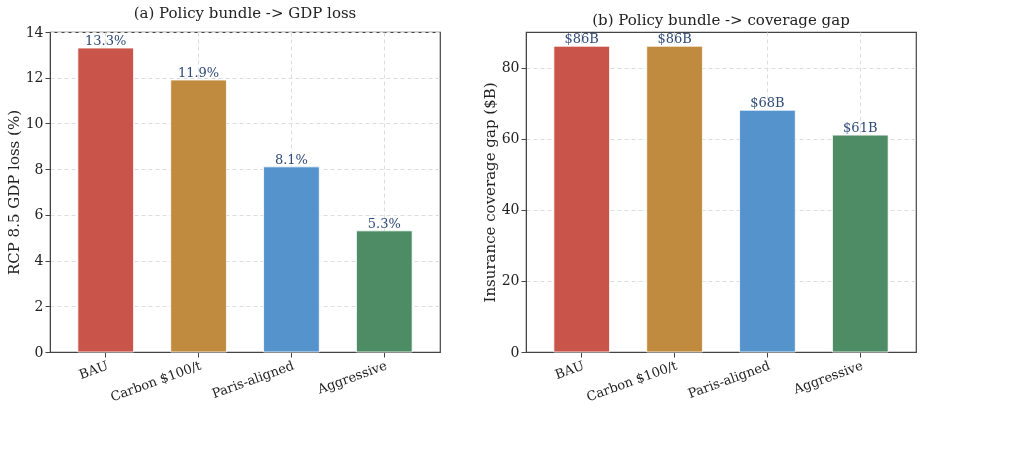  I want to click on y-tick-label: 8, so click(39, 168).